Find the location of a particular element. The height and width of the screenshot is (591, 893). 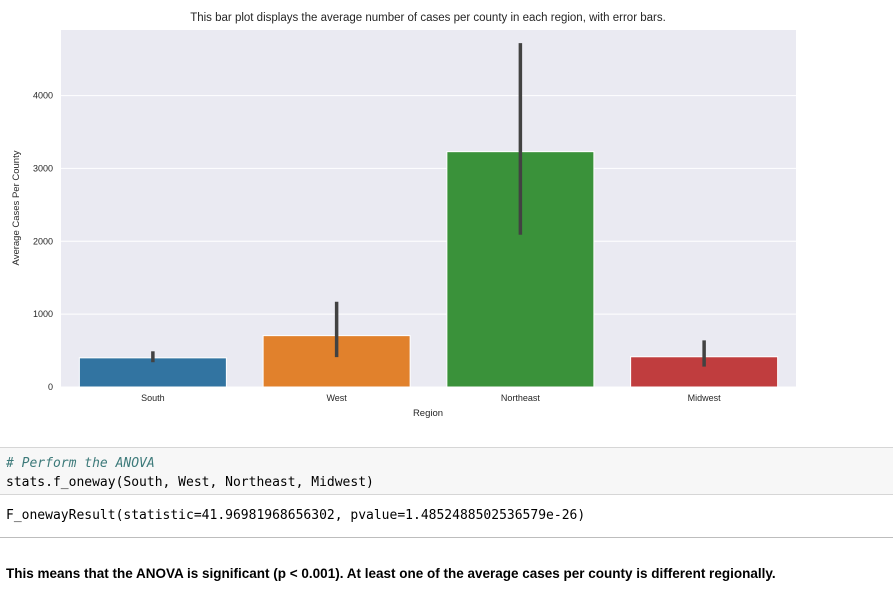

y-tick-label: 1000 is located at coordinates (43, 314).